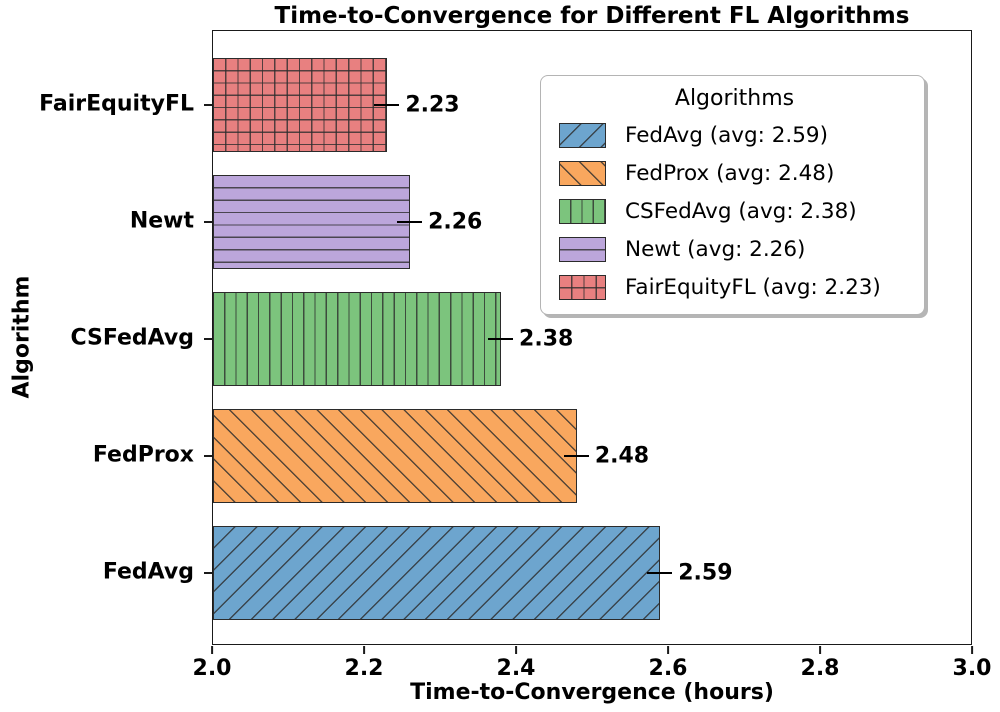  I want to click on legend-entry-label: FedAvg (avg: 2.59), so click(726, 136).